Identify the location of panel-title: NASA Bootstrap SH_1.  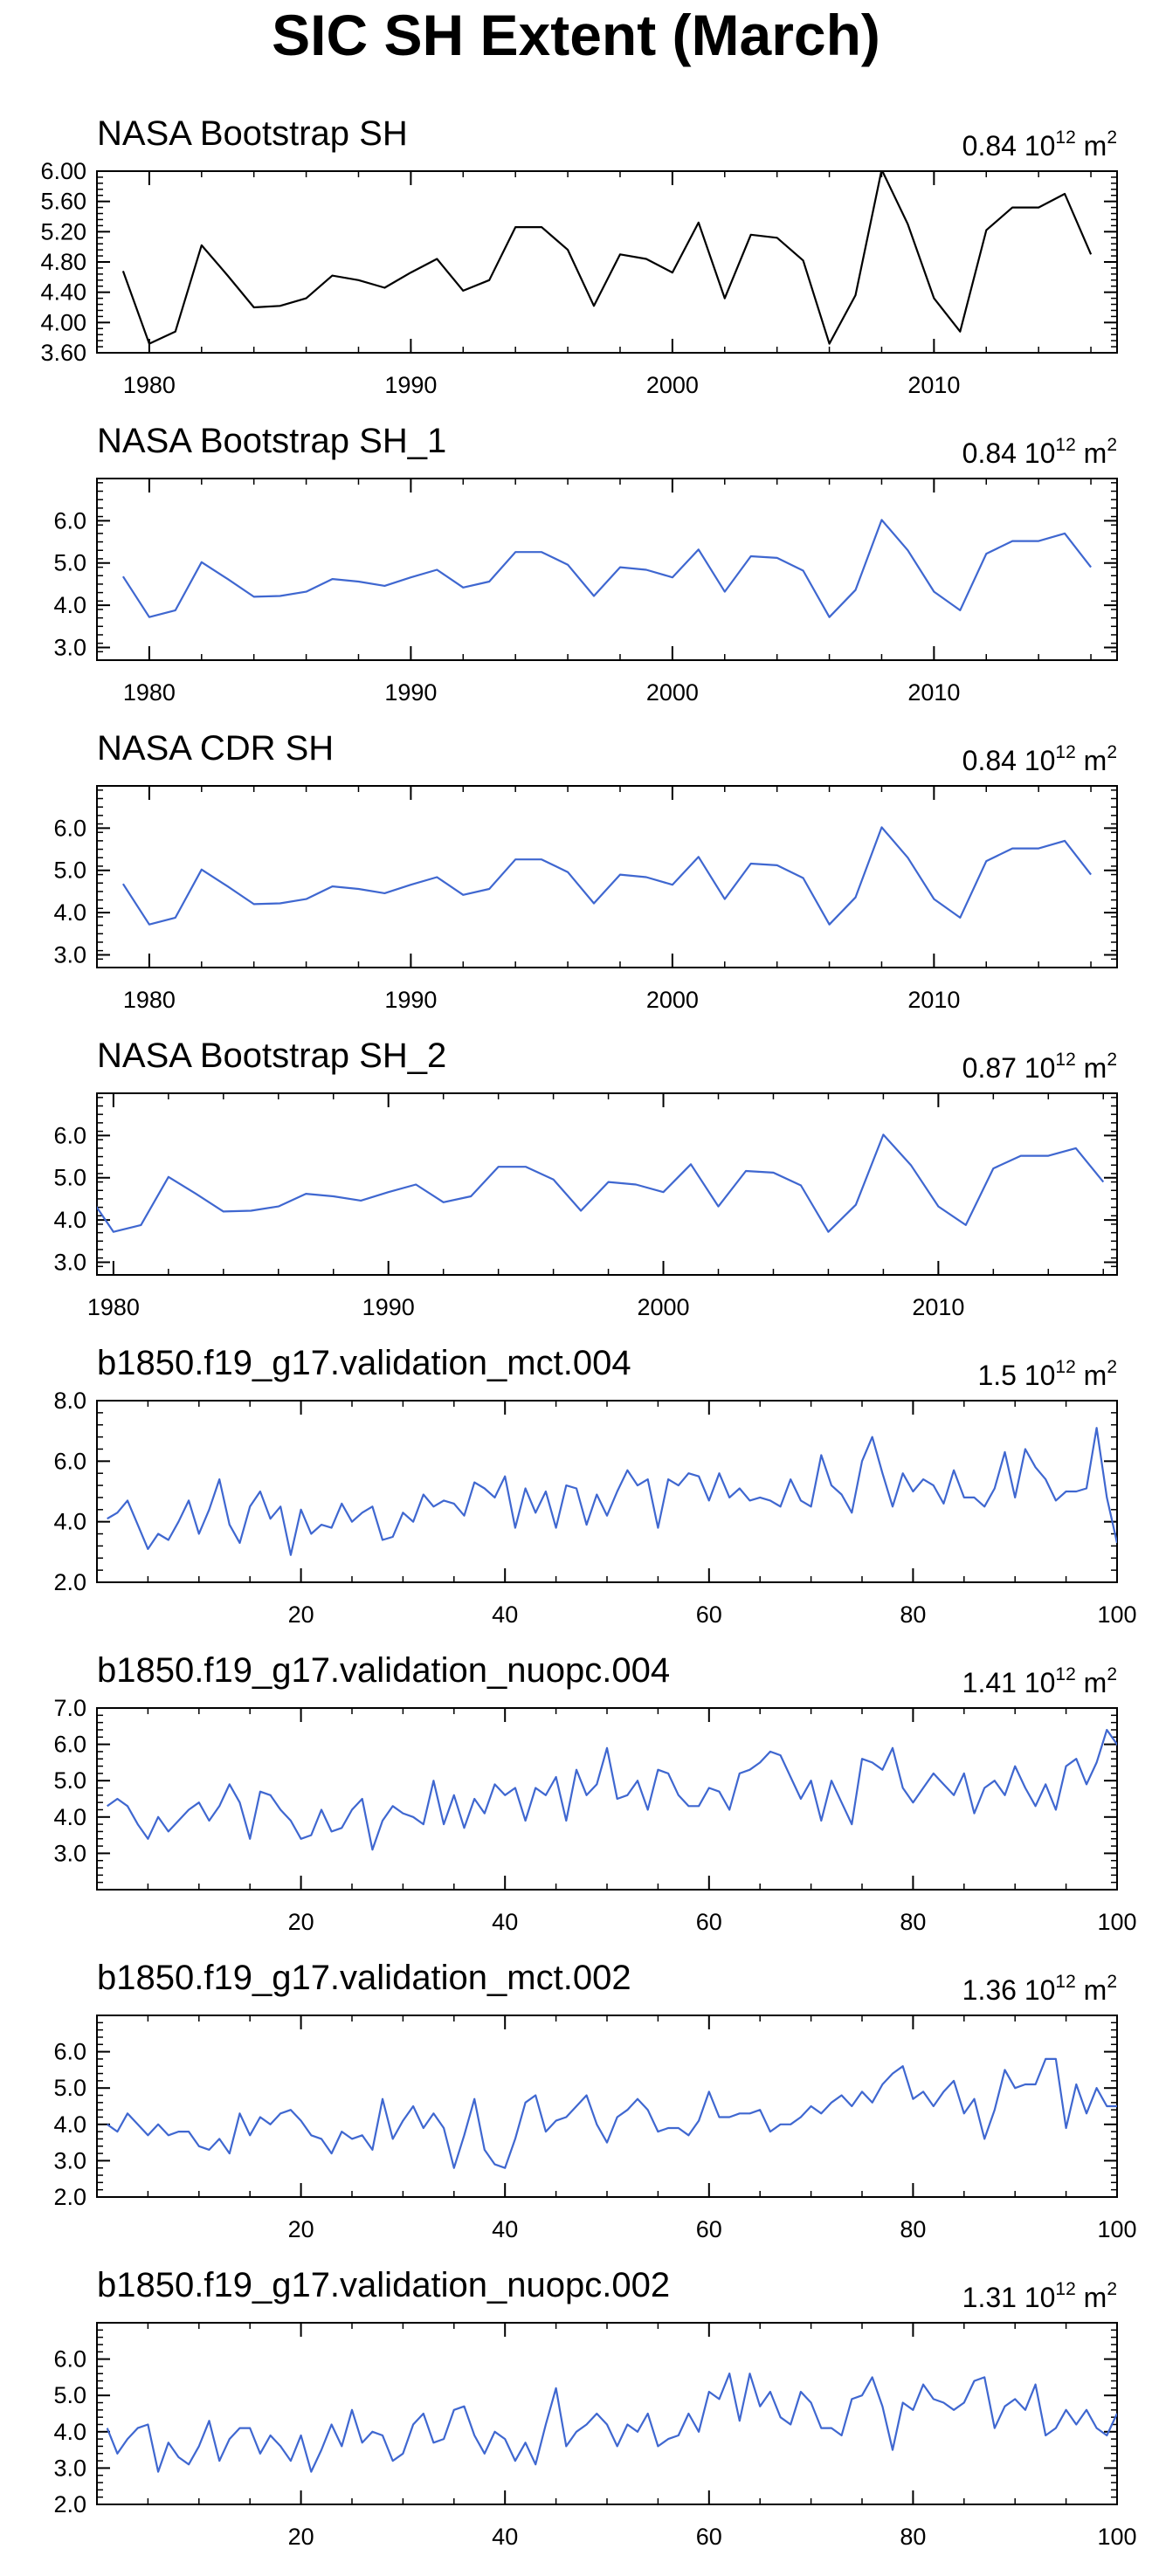
(271, 441).